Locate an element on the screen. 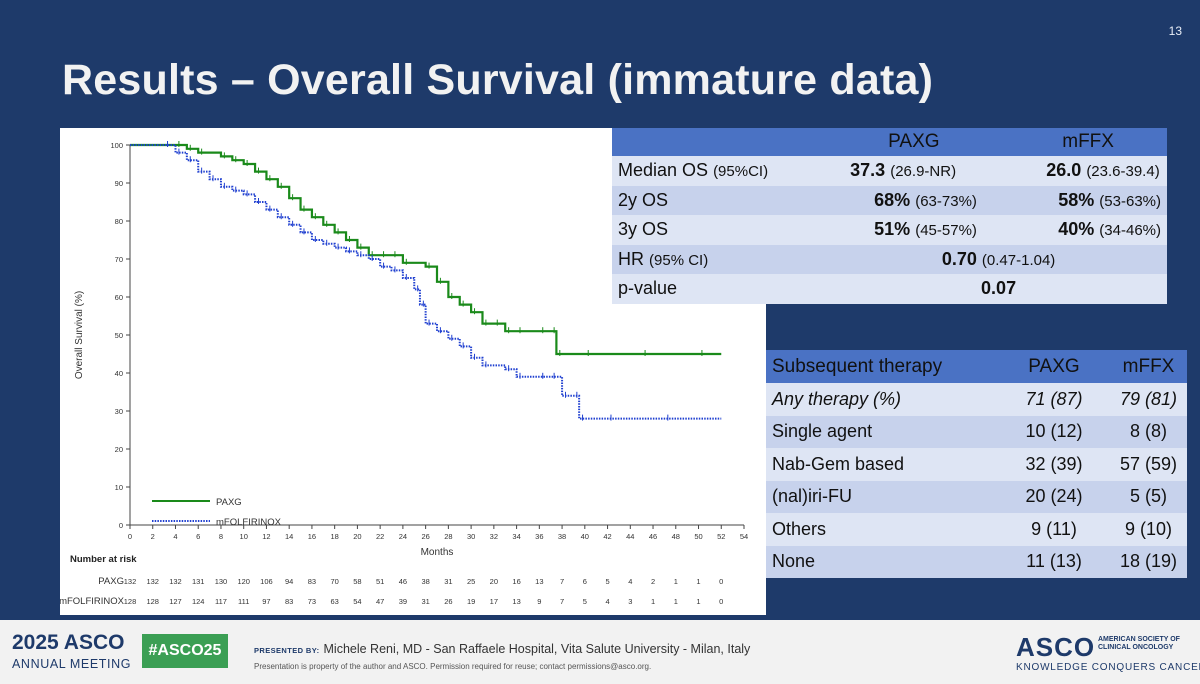  asco-tagline: KNOWLEDGE CONQUERS CANCER is located at coordinates (1108, 667).